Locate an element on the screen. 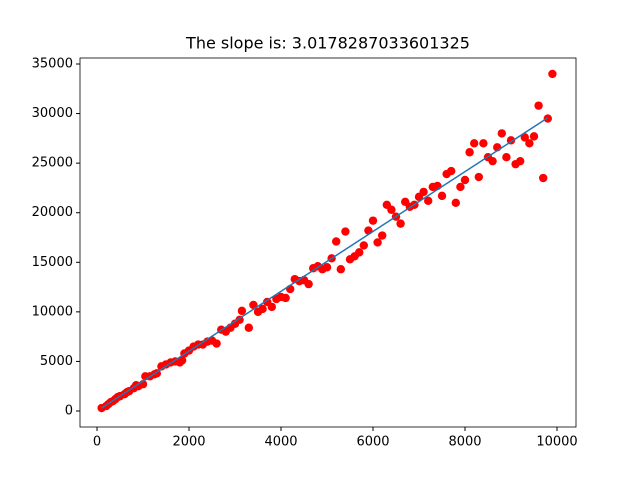  chart-title: The slope is: 3.0178287033601325 is located at coordinates (327, 43).